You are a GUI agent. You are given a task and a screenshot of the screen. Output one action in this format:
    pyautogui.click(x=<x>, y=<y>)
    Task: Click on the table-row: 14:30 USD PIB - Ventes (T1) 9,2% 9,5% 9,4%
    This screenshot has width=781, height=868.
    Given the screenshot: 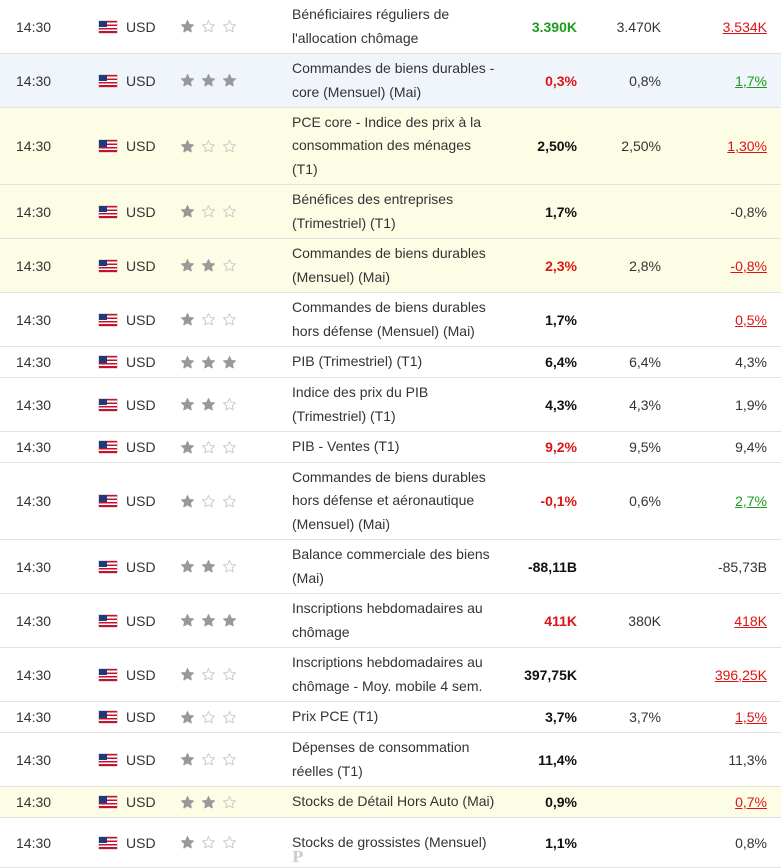 What is the action you would take?
    pyautogui.click(x=390, y=447)
    